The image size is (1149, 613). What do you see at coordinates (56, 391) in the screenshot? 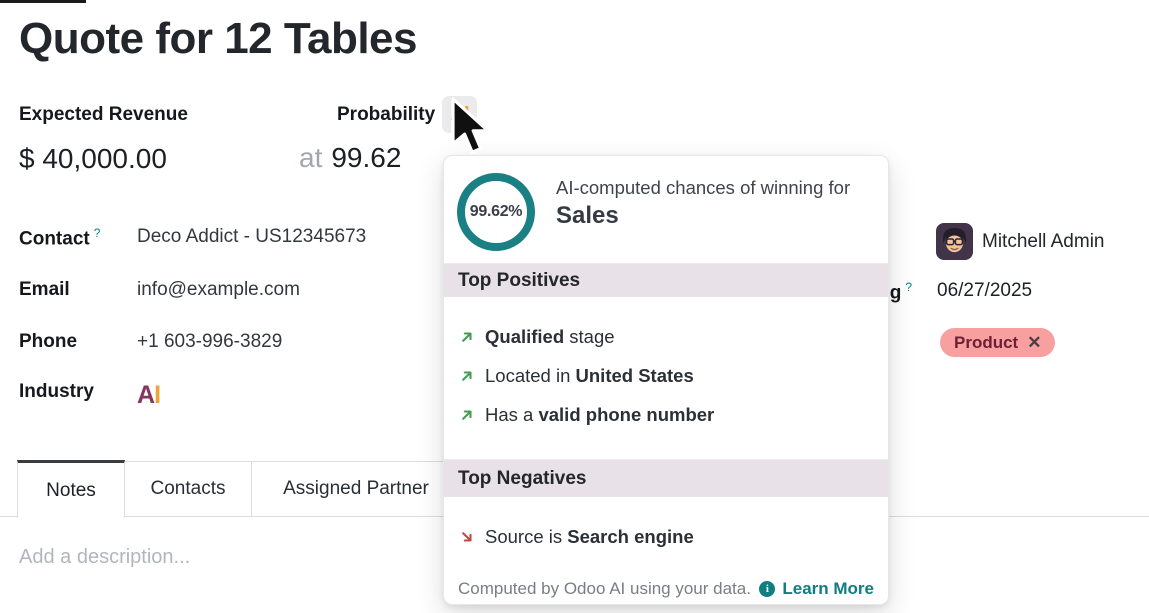
I see `industry-label: Industry` at bounding box center [56, 391].